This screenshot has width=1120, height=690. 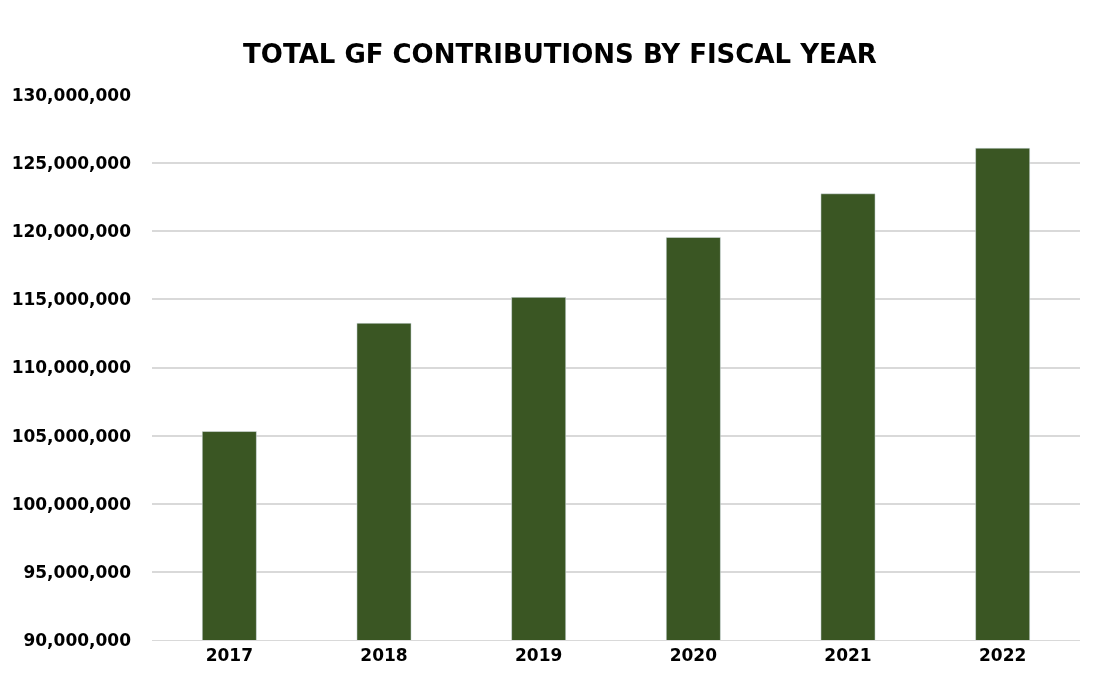 I want to click on chart-title: TOTAL GF CONTRIBUTIONS BY FISCAL YEAR, so click(x=560, y=54).